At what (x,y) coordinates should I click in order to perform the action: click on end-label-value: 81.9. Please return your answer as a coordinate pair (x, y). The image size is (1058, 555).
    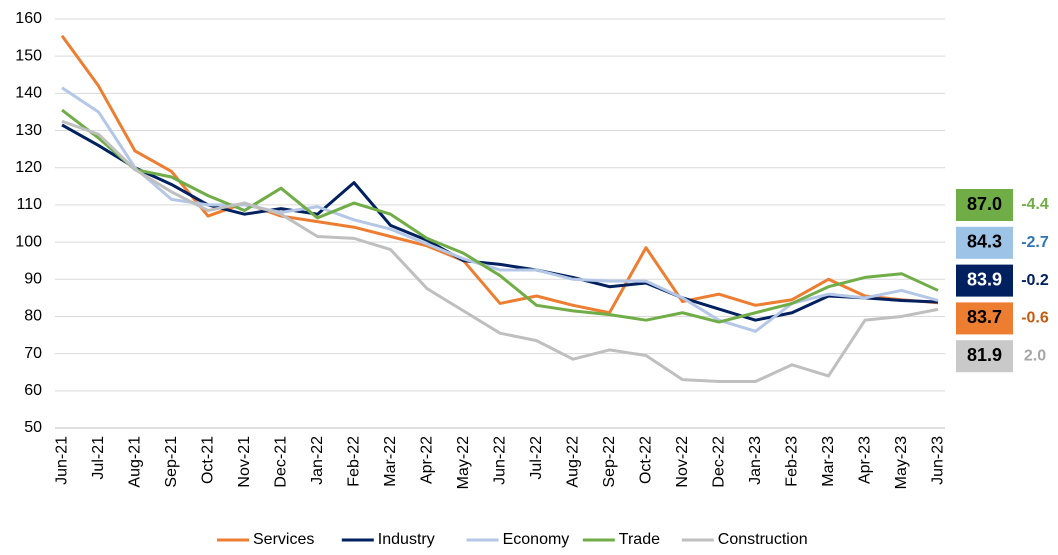
    Looking at the image, I should click on (984, 355).